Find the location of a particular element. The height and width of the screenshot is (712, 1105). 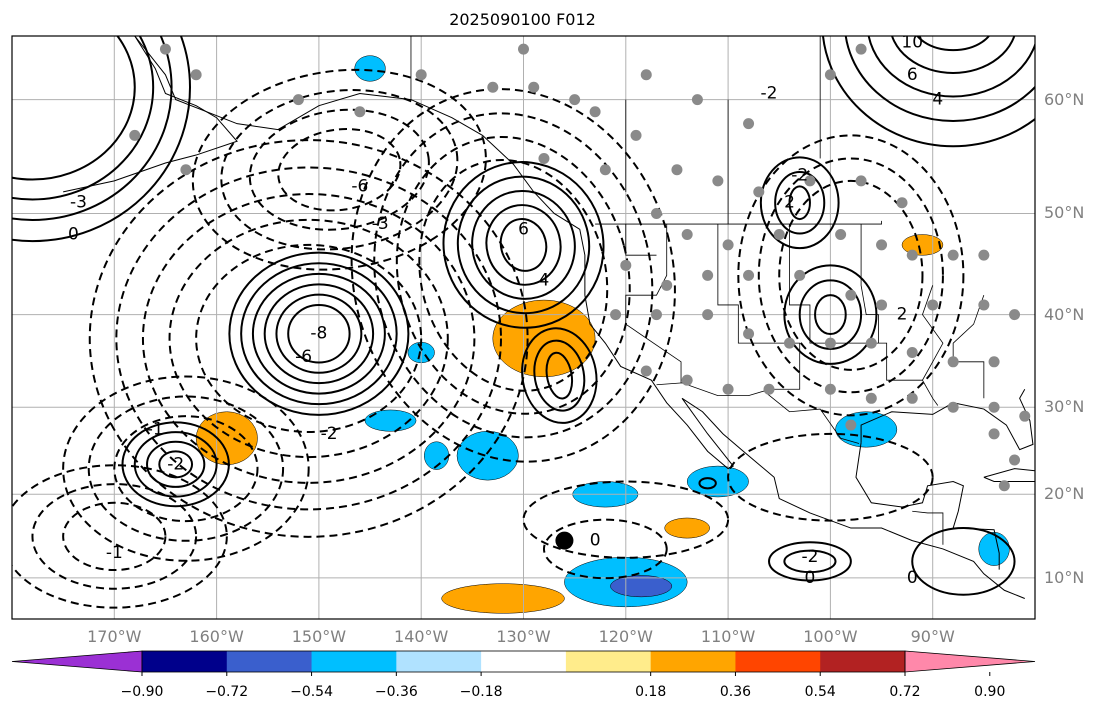

colorbar-tick-label: −0.18 is located at coordinates (481, 692).